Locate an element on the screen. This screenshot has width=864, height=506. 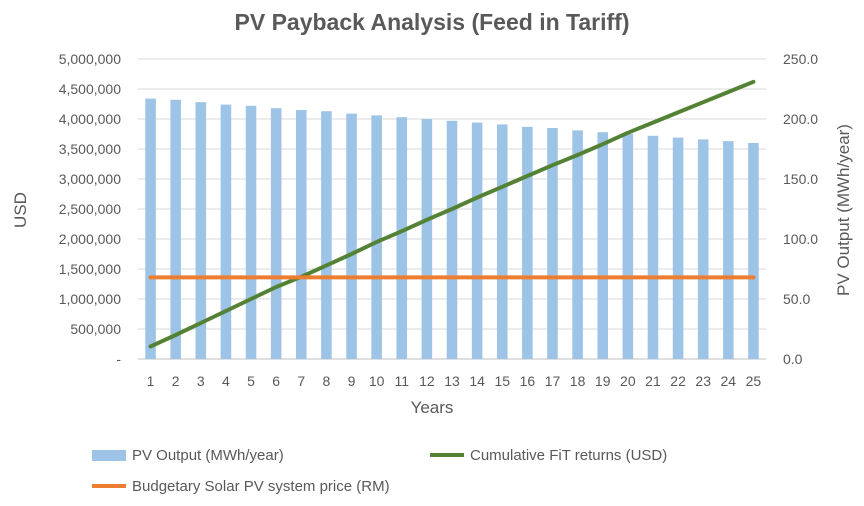
y-tick-label: 3,000,000 is located at coordinates (90, 179).